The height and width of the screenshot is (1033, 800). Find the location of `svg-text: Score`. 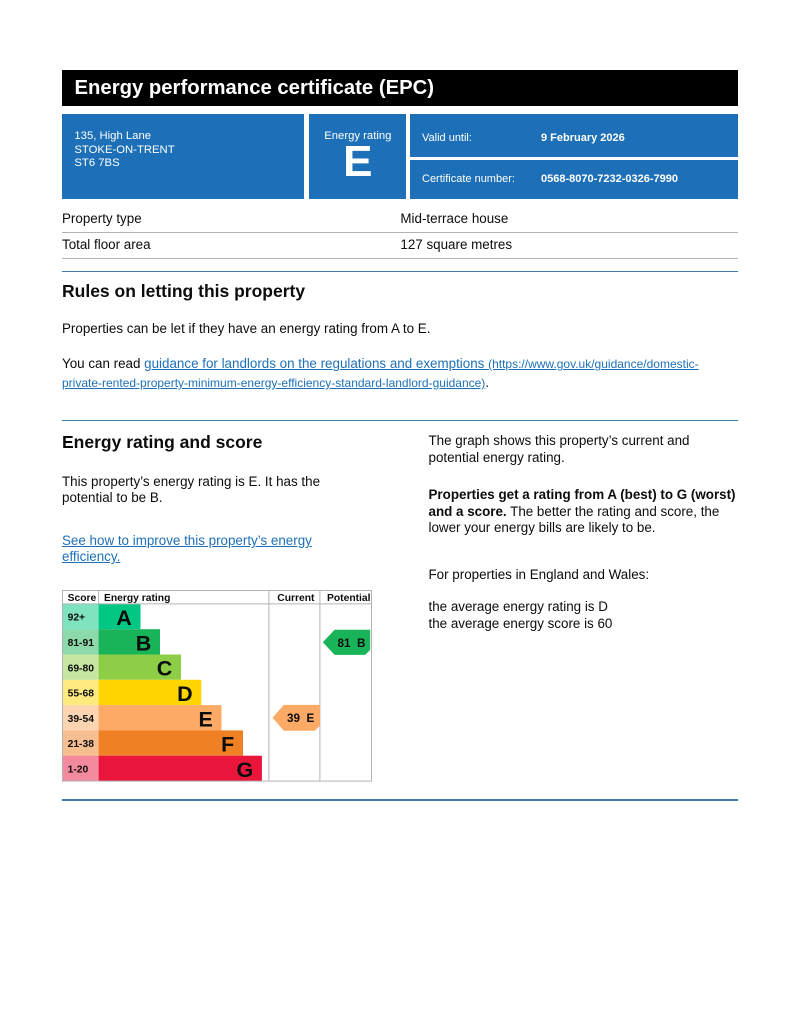

svg-text: Score is located at coordinates (81, 598).